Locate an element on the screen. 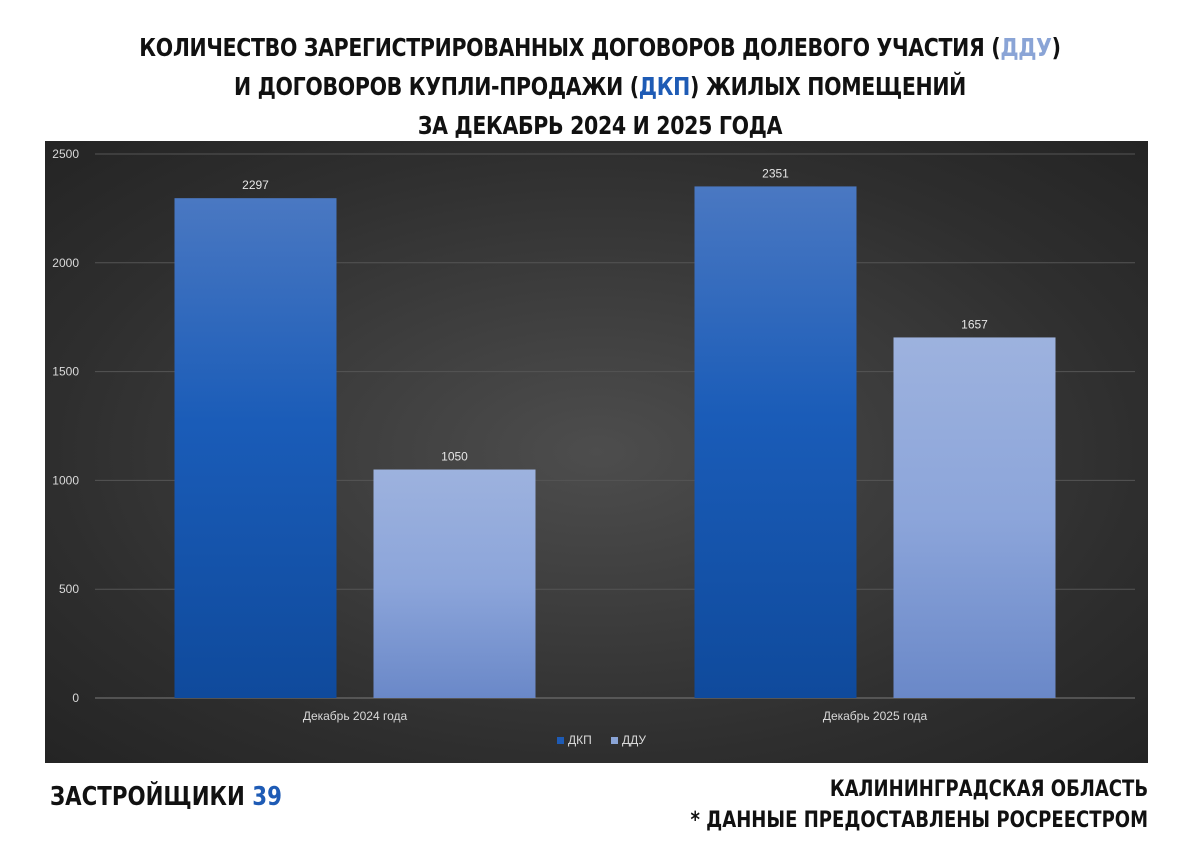 The image size is (1200, 848). y-tick-label: 500 is located at coordinates (69, 589).